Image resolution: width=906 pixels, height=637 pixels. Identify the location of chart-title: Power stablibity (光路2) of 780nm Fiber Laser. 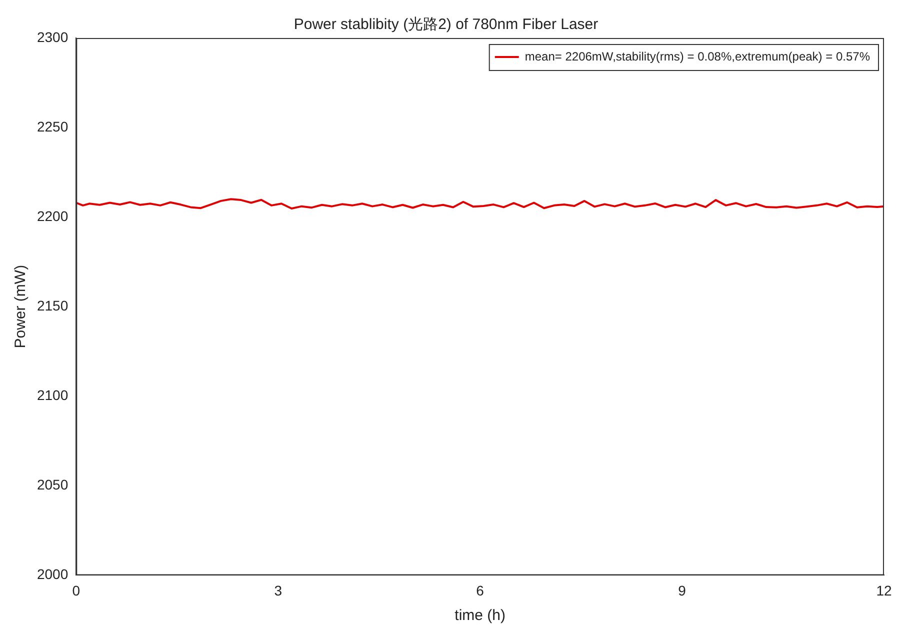
(446, 25).